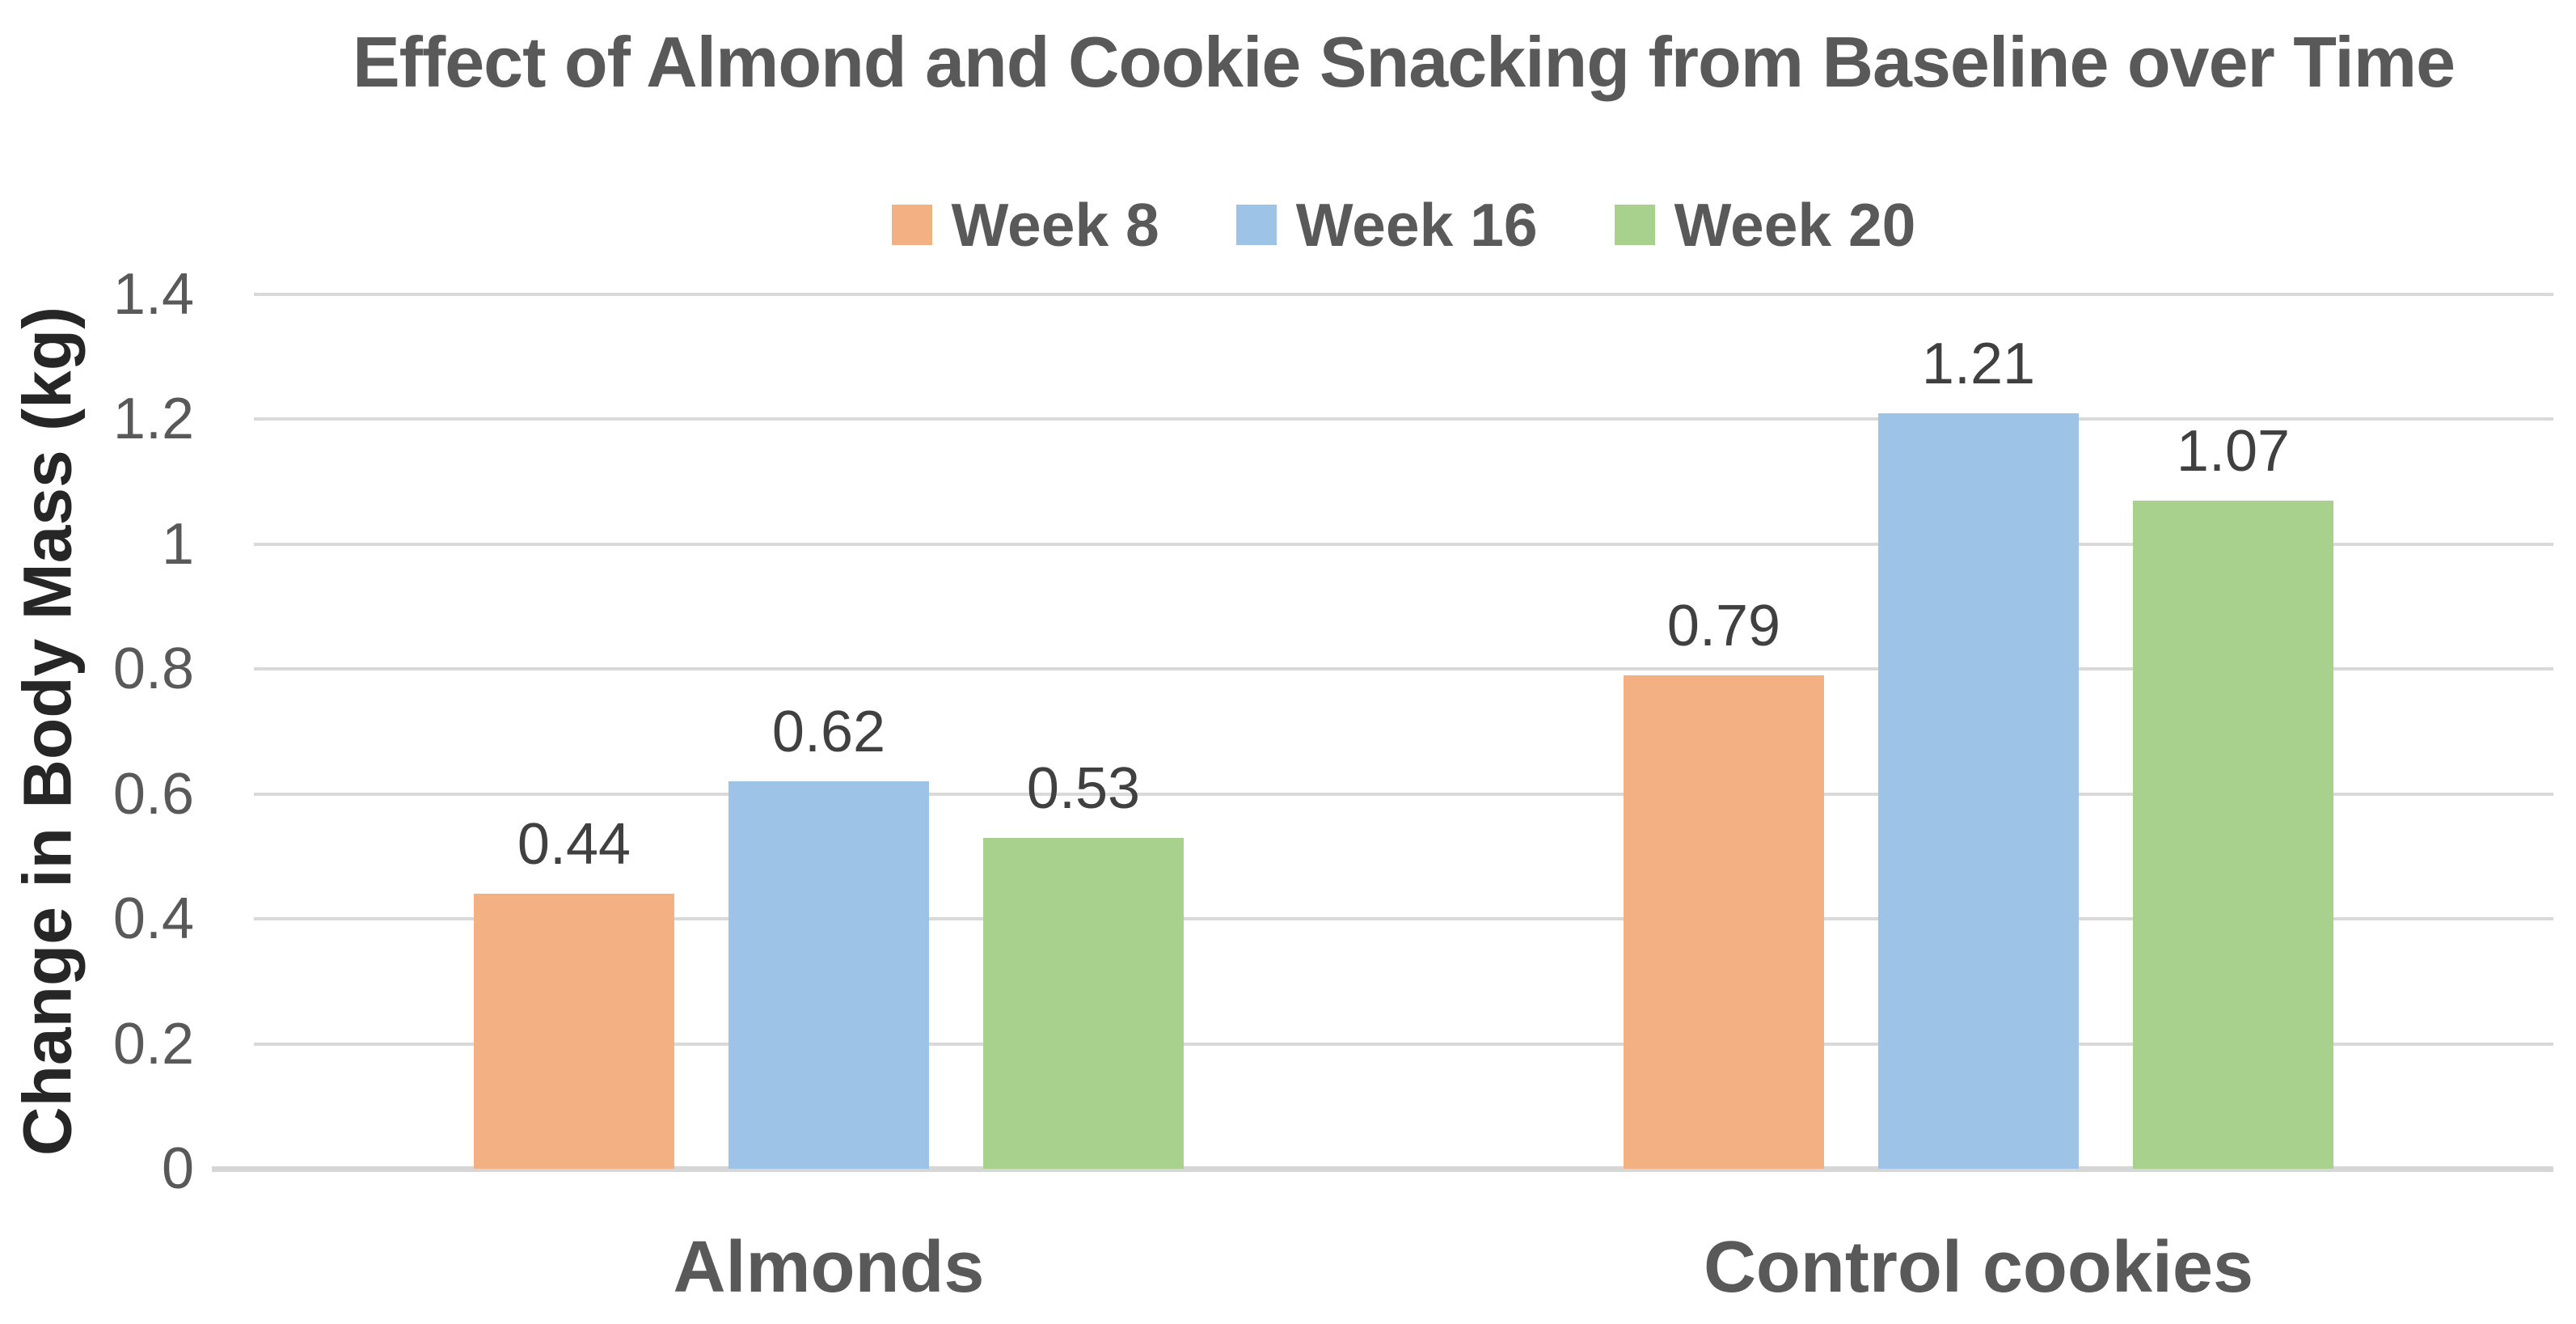 This screenshot has height=1324, width=2576. Describe the element at coordinates (574, 1031) in the screenshot. I see `bar-week-8-almonds` at that location.